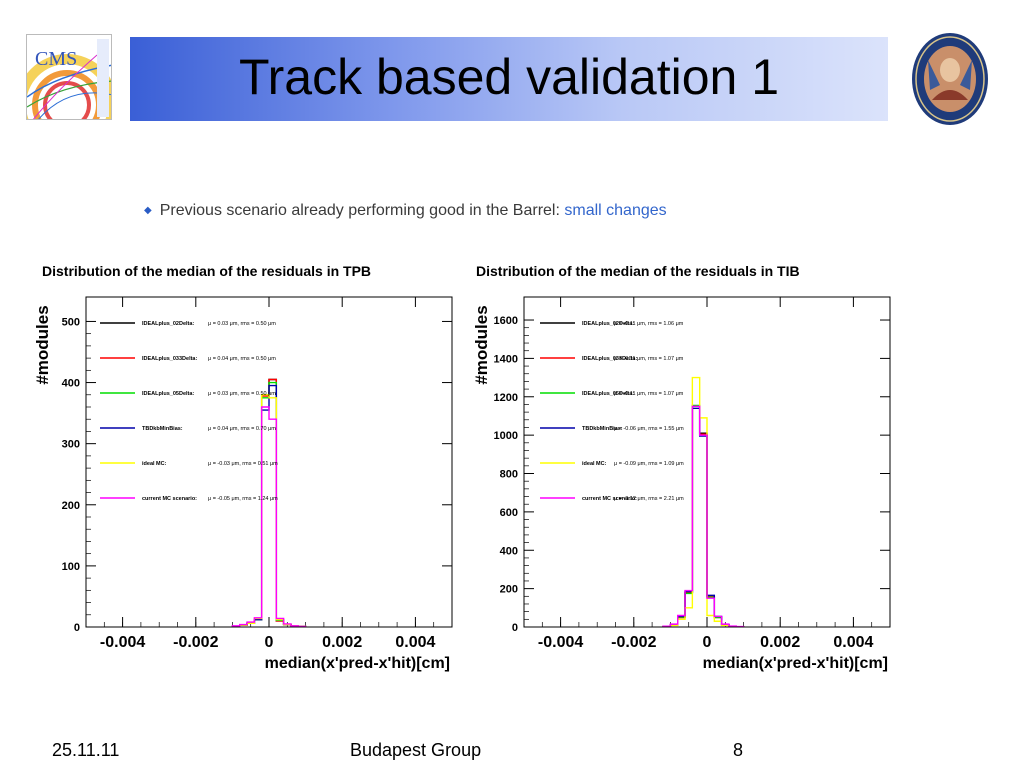 This screenshot has width=1023, height=767. What do you see at coordinates (71, 445) in the screenshot?
I see `y-tick-label: 300` at bounding box center [71, 445].